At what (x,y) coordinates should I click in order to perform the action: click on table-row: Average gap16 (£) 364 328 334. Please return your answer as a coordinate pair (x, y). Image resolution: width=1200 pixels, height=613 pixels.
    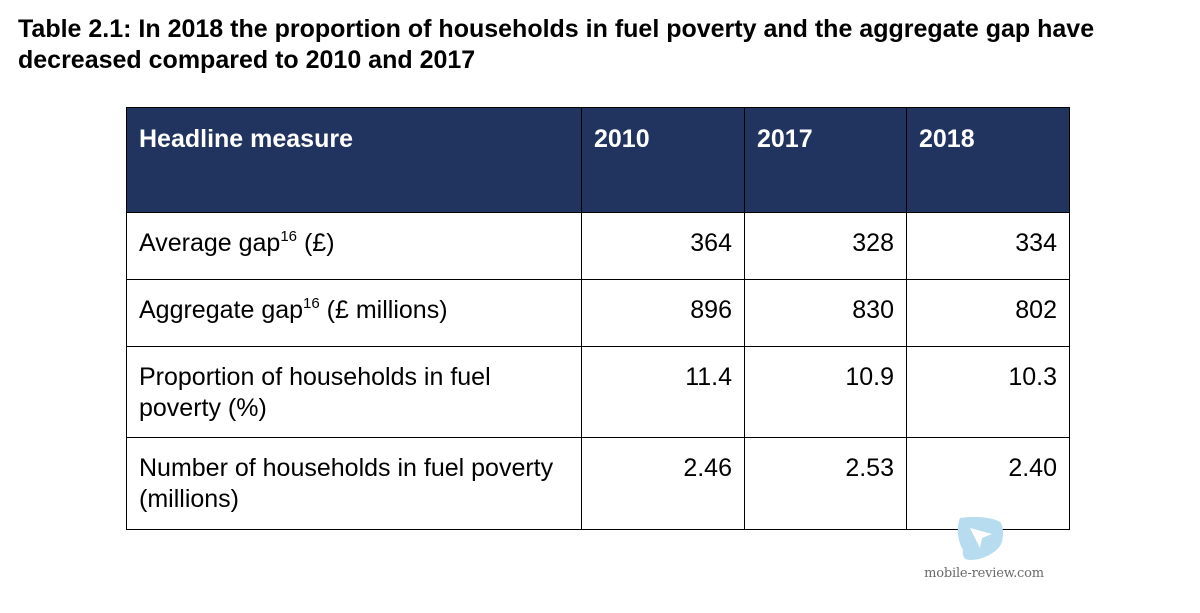
    Looking at the image, I should click on (598, 246).